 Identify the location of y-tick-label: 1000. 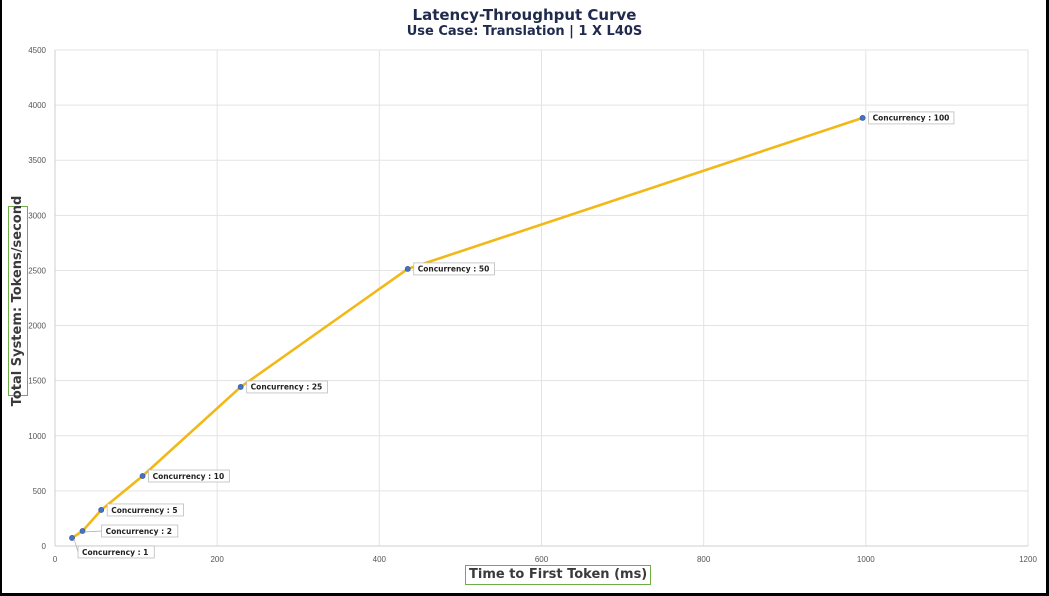
(37, 436).